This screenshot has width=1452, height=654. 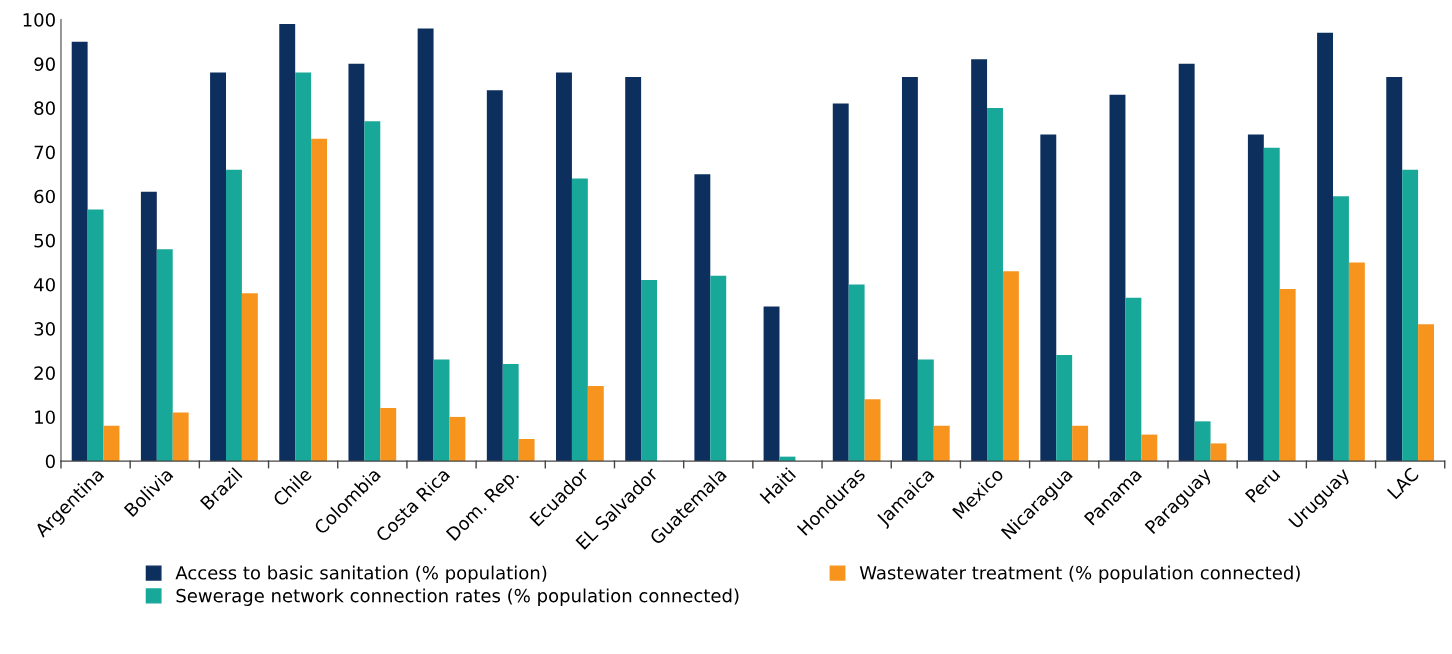 What do you see at coordinates (457, 597) in the screenshot?
I see `legend-label: Sewerage network connection rates (% population connected)` at bounding box center [457, 597].